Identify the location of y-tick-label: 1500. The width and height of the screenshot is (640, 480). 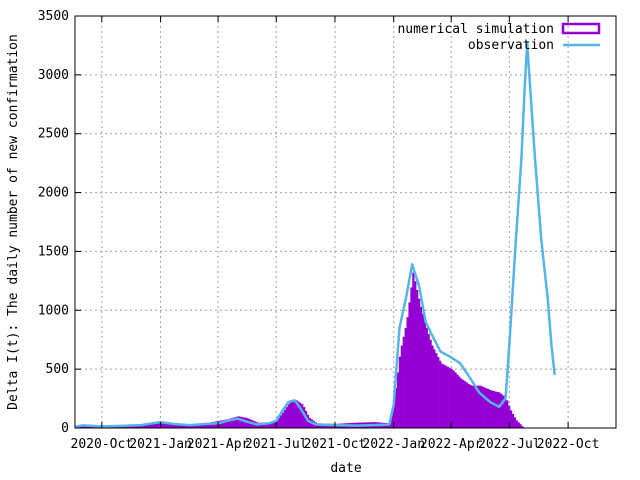
(53, 251).